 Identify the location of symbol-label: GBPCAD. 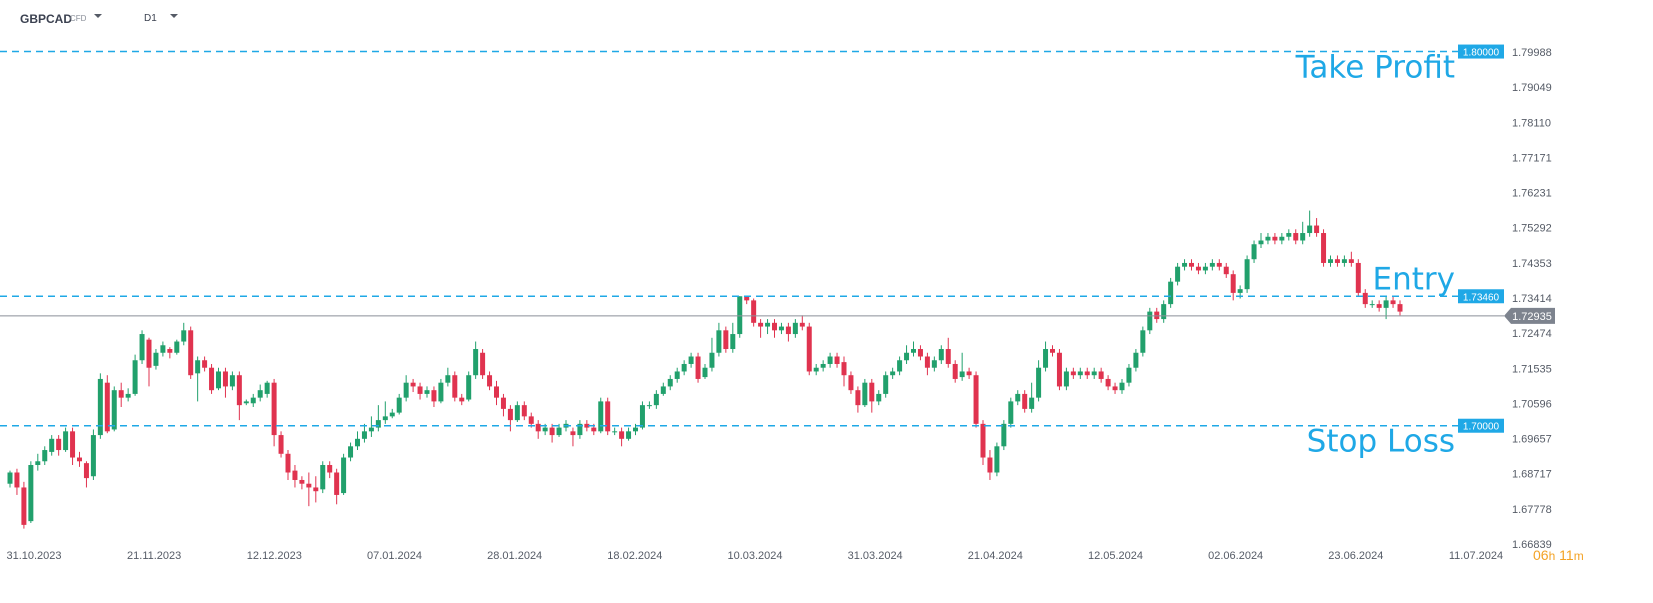
(46, 19).